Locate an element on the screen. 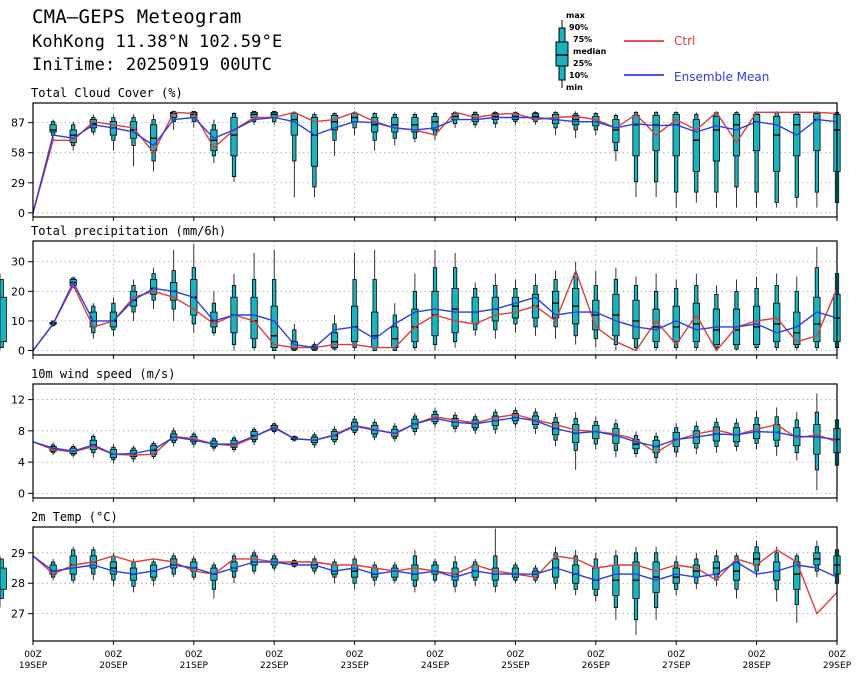 The image size is (860, 680). y-tick-label: 28 is located at coordinates (18, 583).